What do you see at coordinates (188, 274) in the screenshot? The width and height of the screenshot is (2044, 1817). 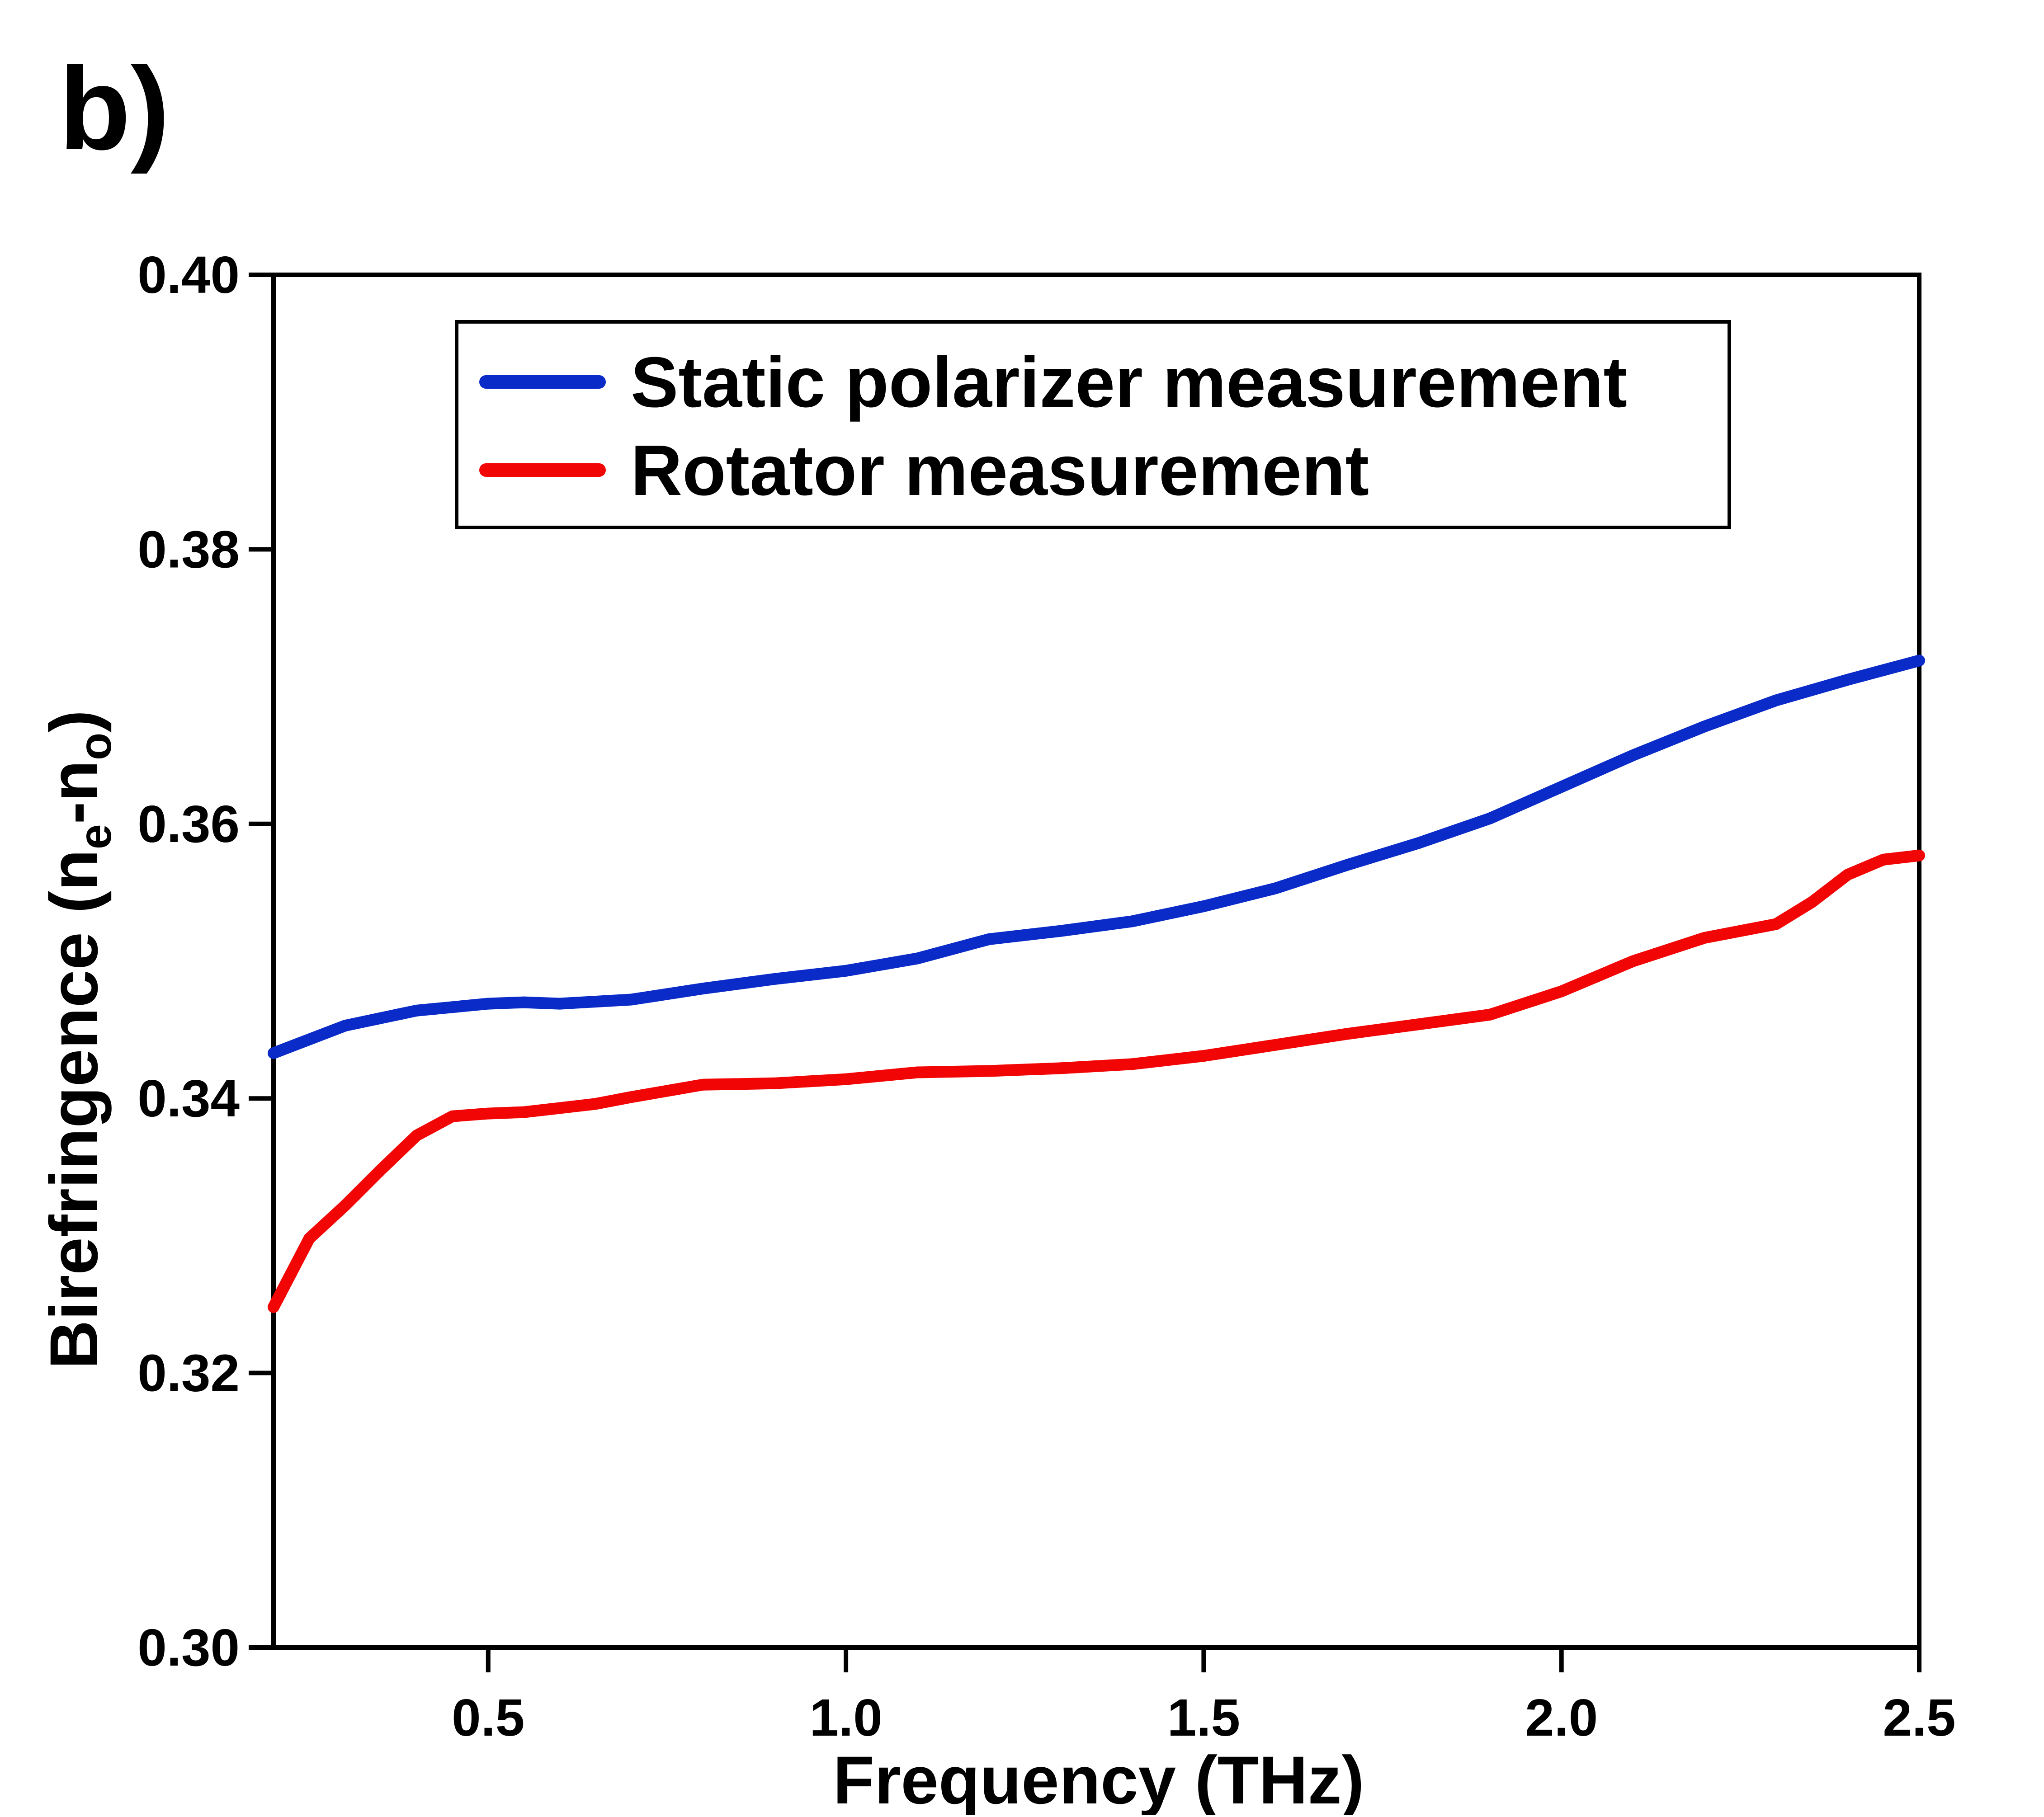 I see `y-tick-label: 0.40` at bounding box center [188, 274].